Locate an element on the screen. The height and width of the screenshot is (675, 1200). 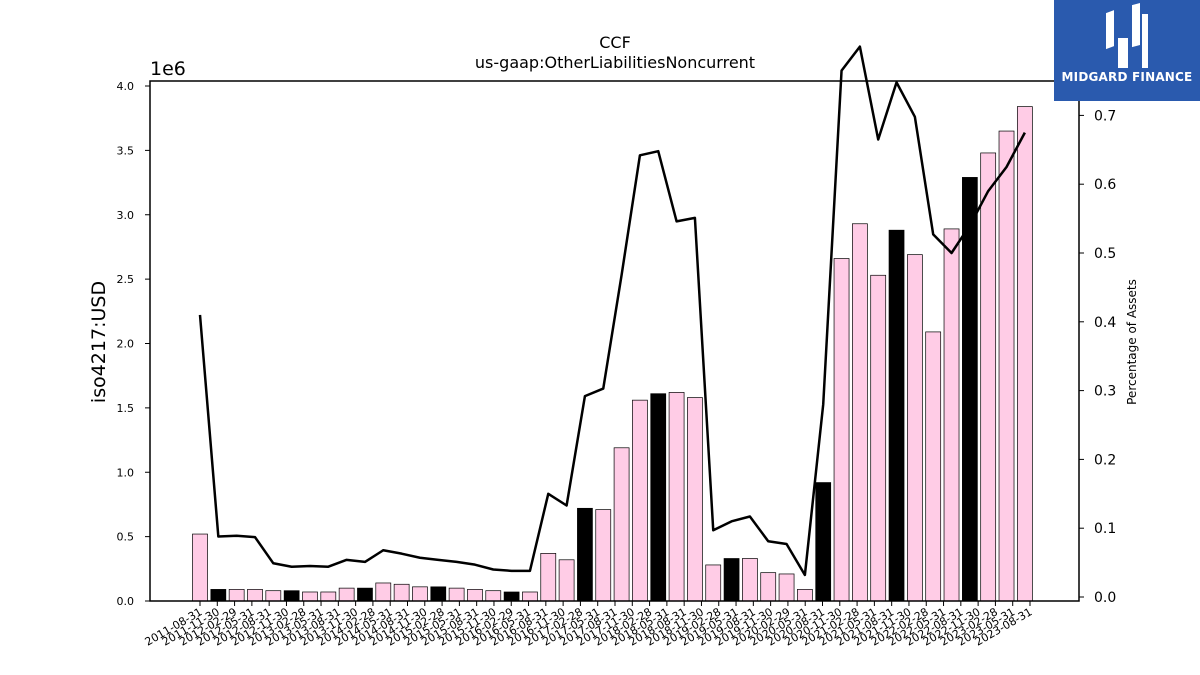
y2-axis-label: Percentage of Assets is located at coordinates (1132, 342).